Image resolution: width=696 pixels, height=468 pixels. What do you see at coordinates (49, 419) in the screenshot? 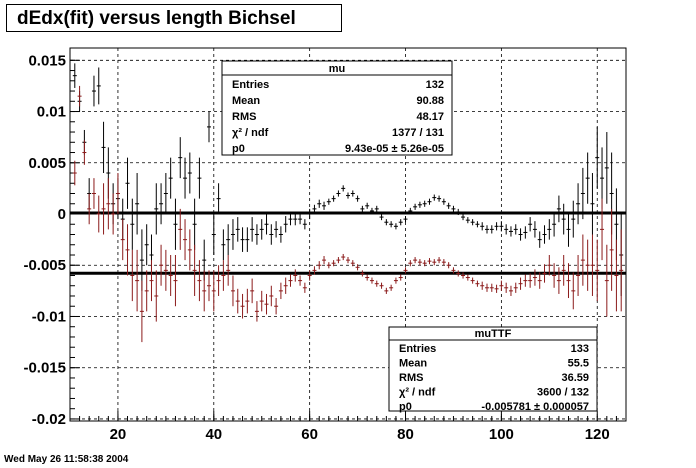
I see `y-tick-label: -0.02` at bounding box center [49, 419].